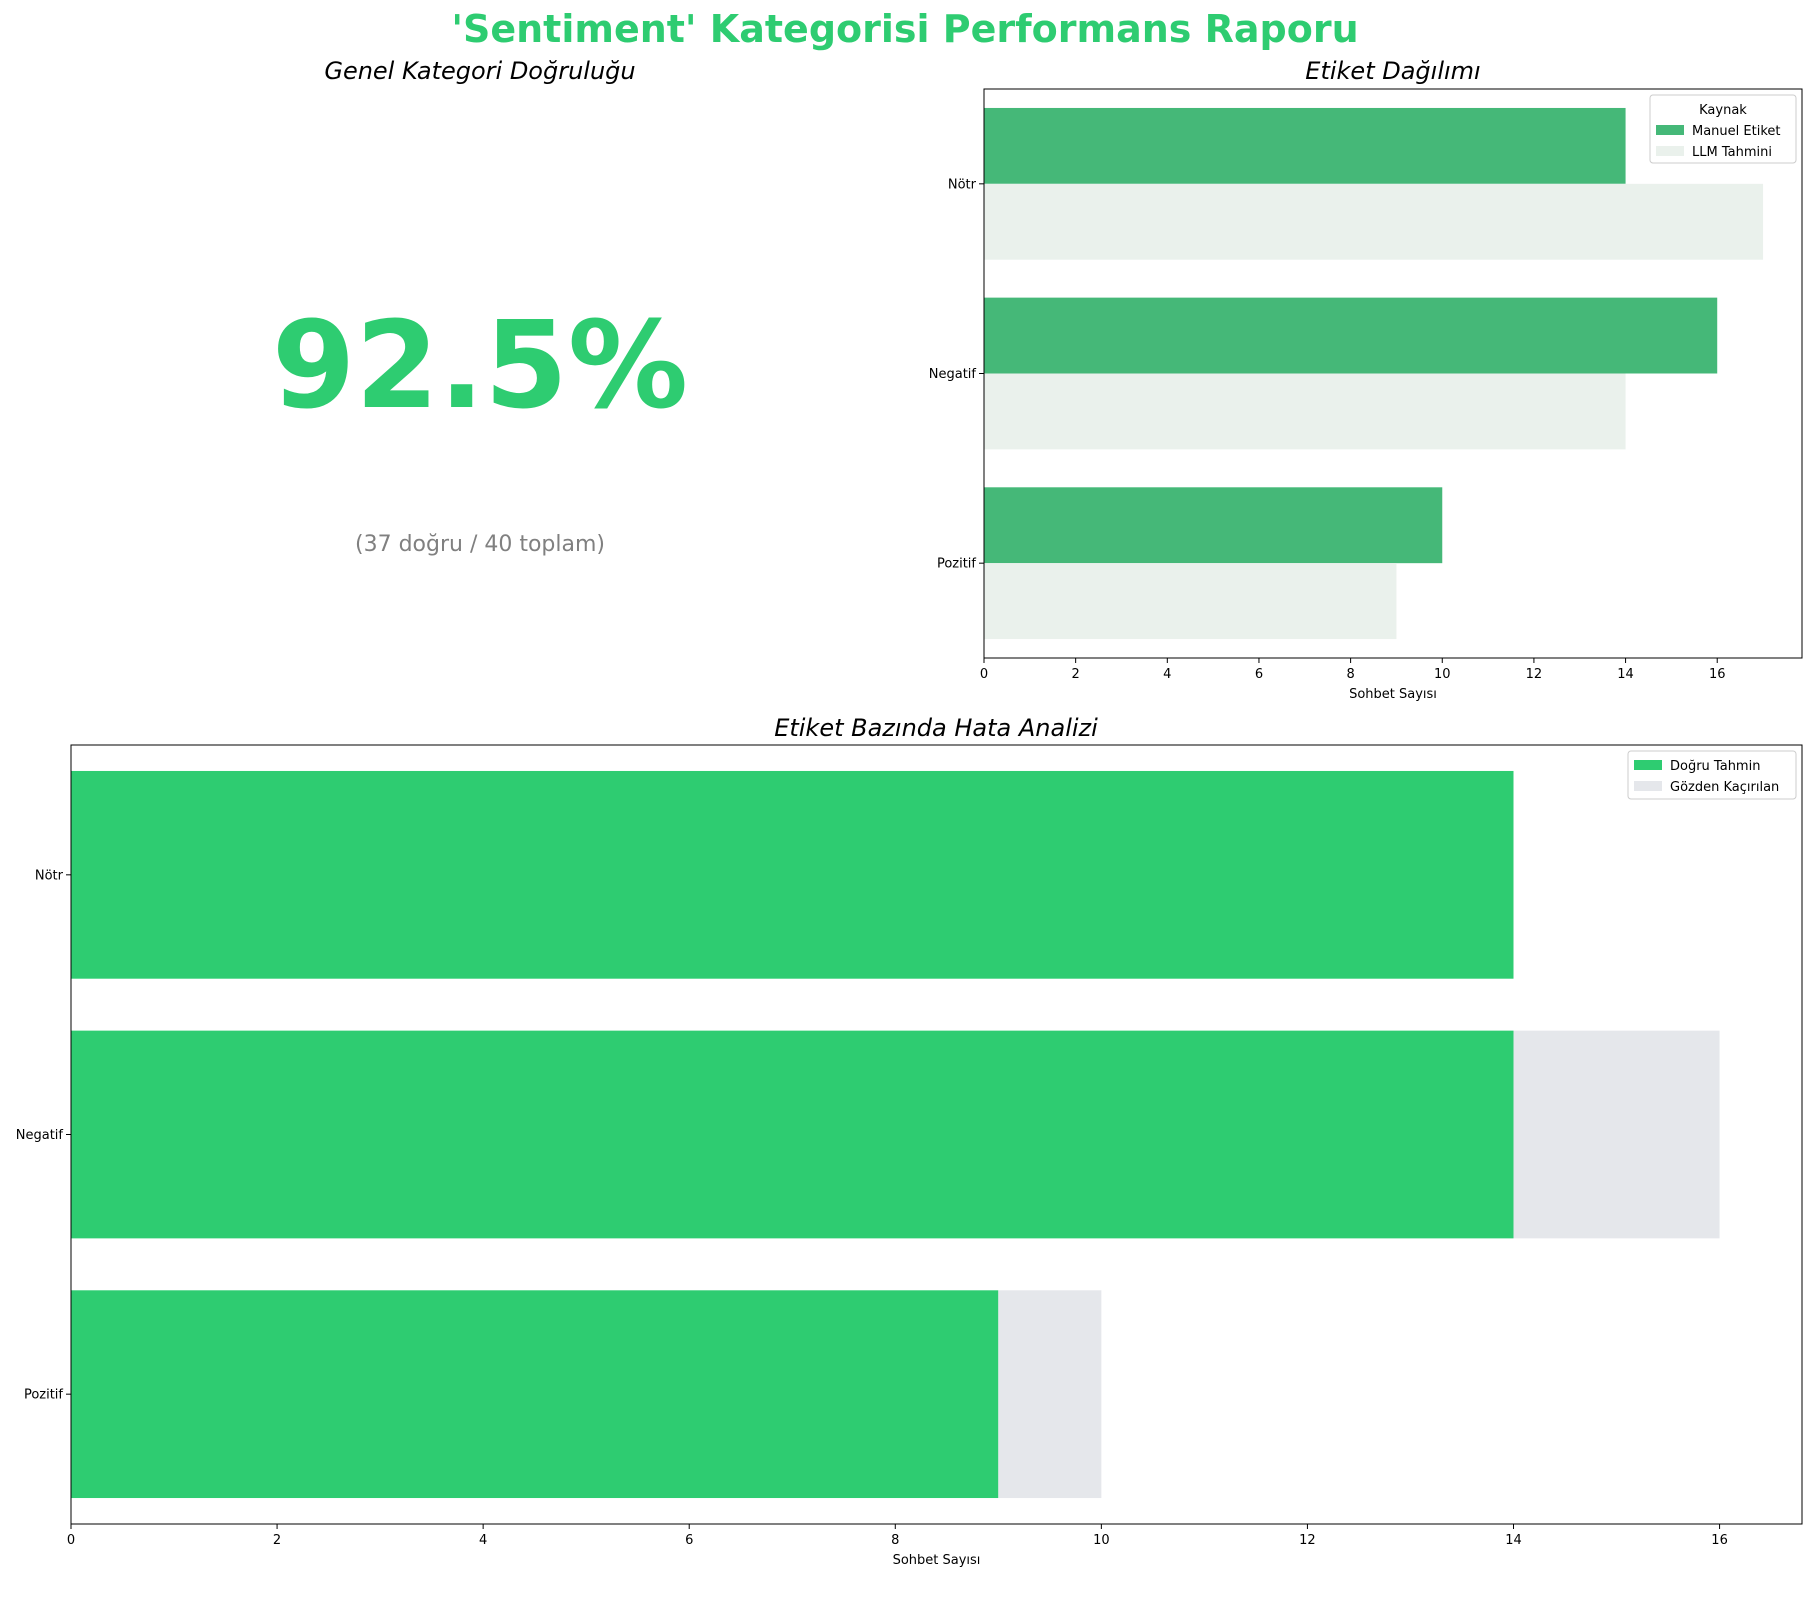 This screenshot has width=1811, height=1611. Describe the element at coordinates (1190, 601) in the screenshot. I see `bar-llm-tahmini-pozitif` at that location.